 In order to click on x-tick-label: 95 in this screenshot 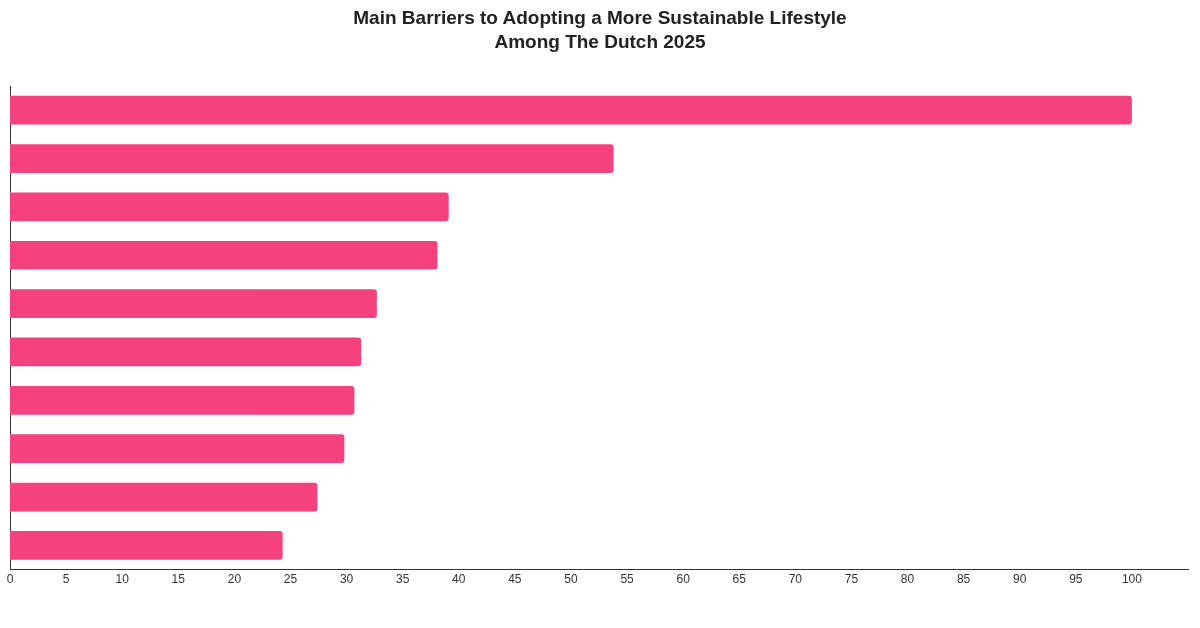, I will do `click(1076, 579)`.